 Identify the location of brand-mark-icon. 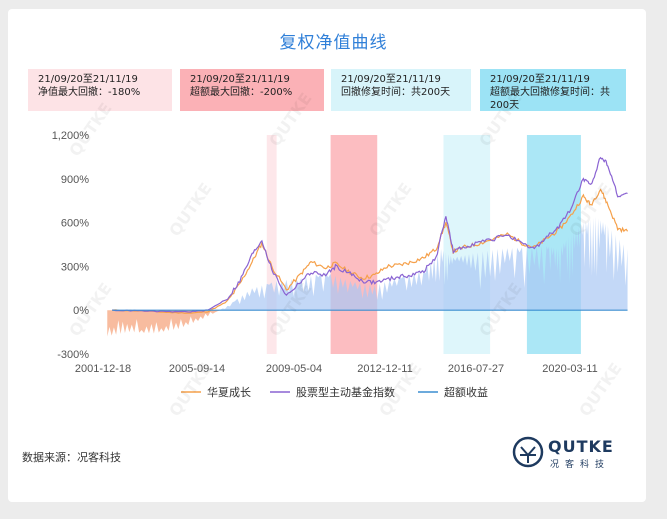
(528, 452).